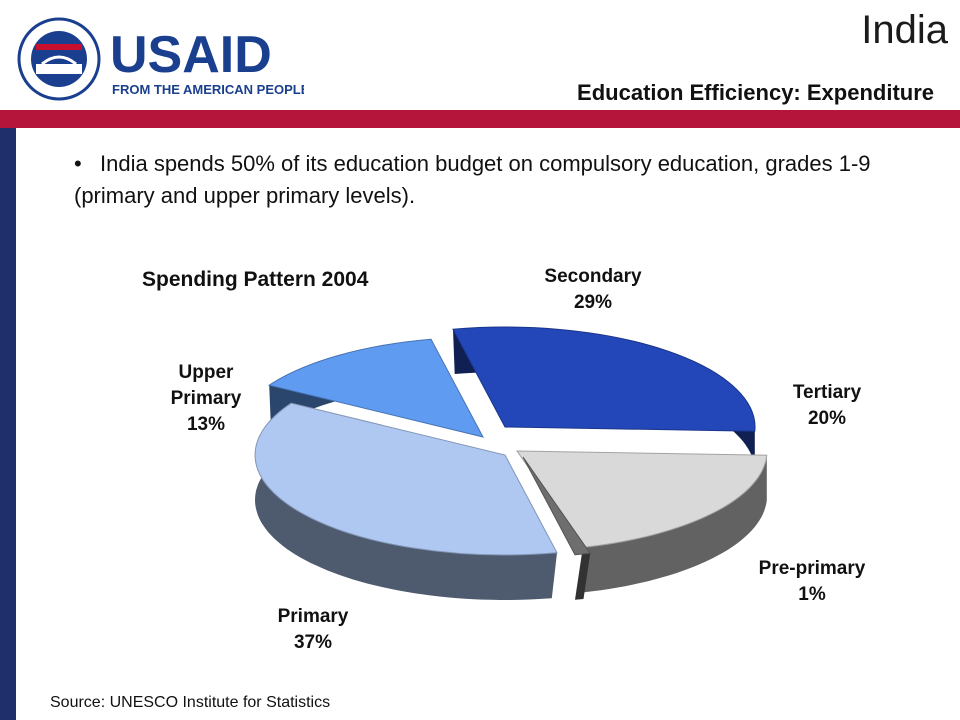  Describe the element at coordinates (480, 119) in the screenshot. I see `header-rule` at that location.